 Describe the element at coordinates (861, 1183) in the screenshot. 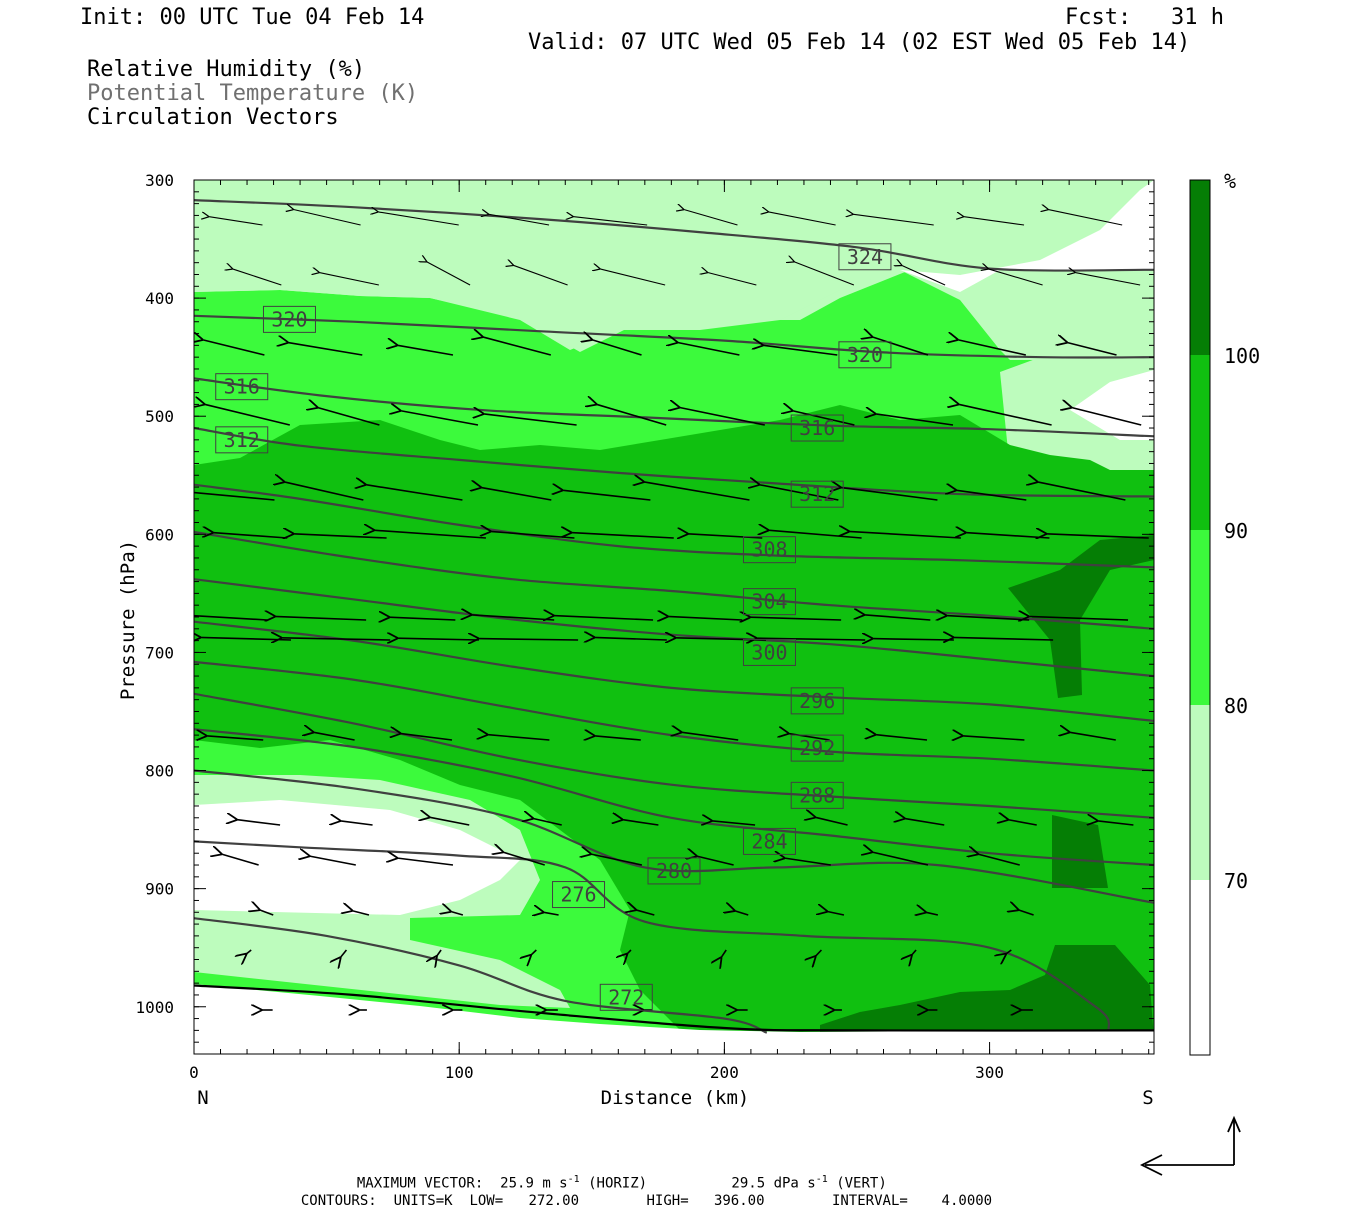

I see `vert-label: (VERT)` at that location.